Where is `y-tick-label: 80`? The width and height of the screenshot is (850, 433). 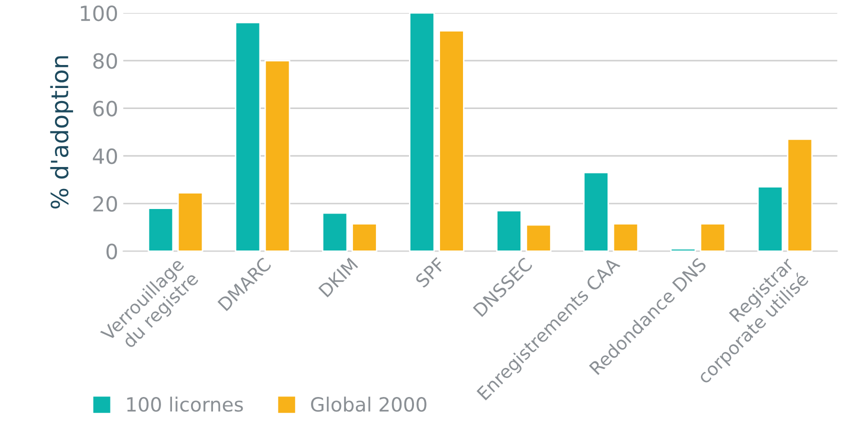
y-tick-label: 80 is located at coordinates (105, 61).